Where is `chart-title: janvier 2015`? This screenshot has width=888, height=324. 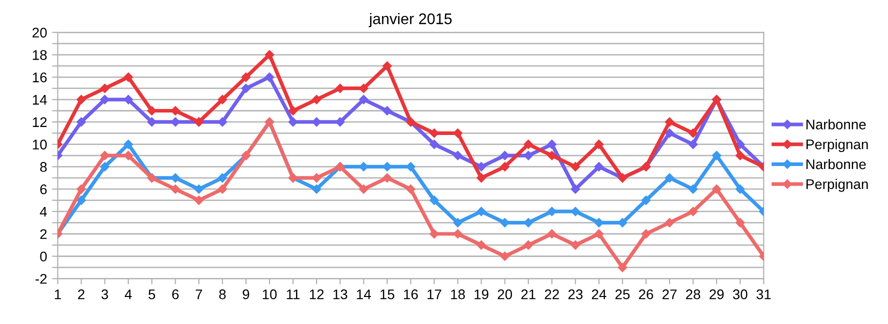 chart-title: janvier 2015 is located at coordinates (410, 20).